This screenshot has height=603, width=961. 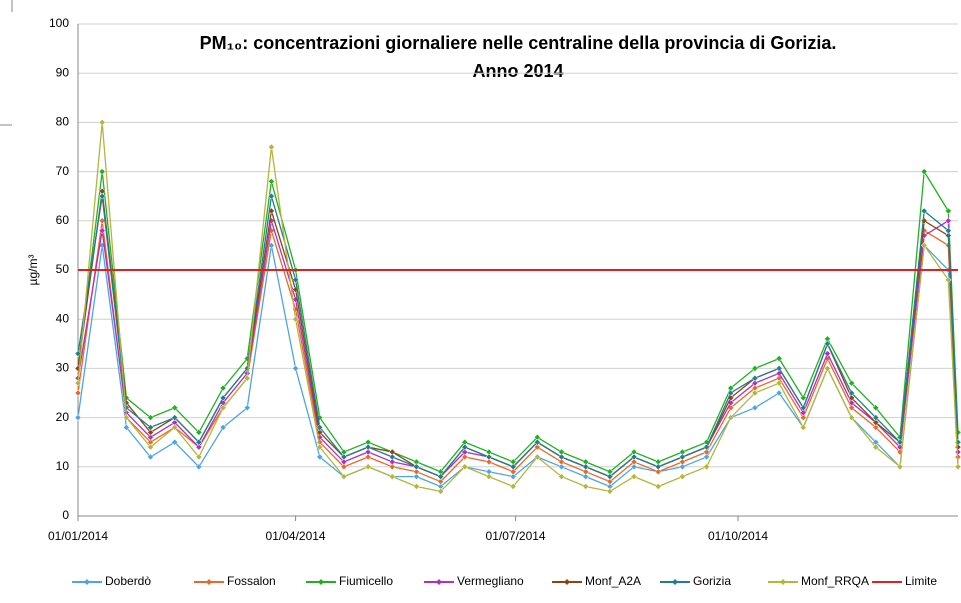 What do you see at coordinates (59, 23) in the screenshot?
I see `y-tick-label: 100` at bounding box center [59, 23].